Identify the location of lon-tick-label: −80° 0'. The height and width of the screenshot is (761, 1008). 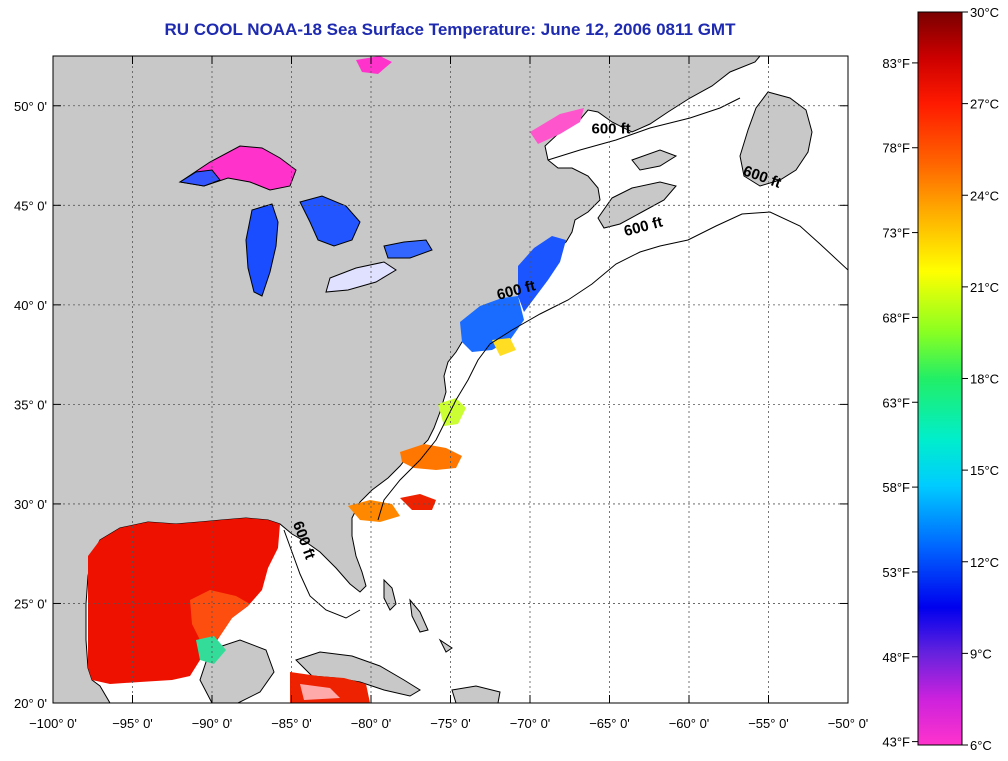
(371, 723).